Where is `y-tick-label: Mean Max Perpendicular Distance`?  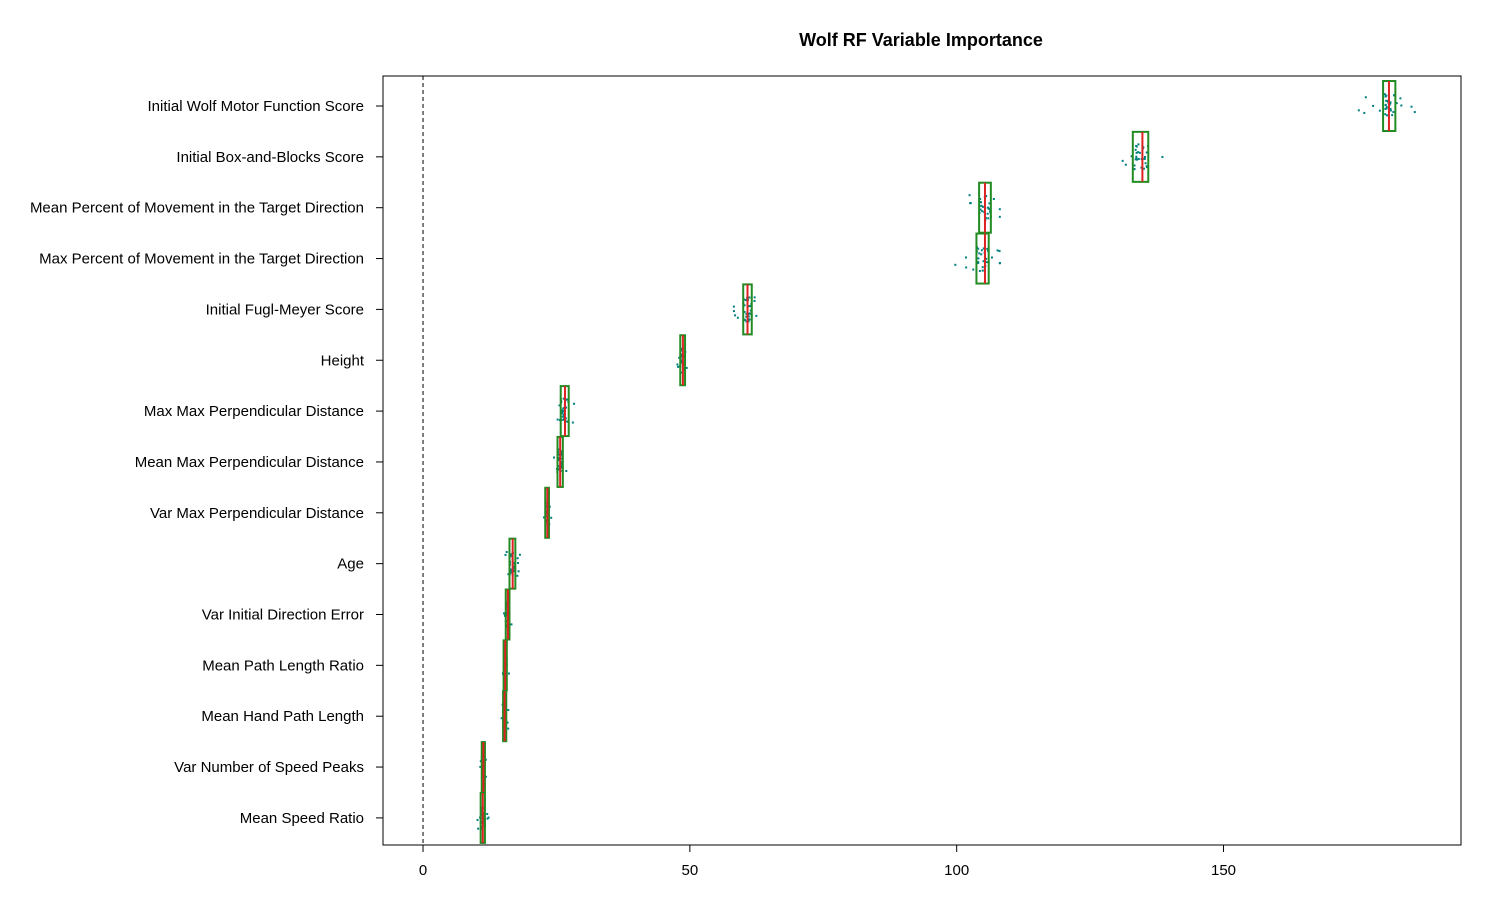
y-tick-label: Mean Max Perpendicular Distance is located at coordinates (249, 462).